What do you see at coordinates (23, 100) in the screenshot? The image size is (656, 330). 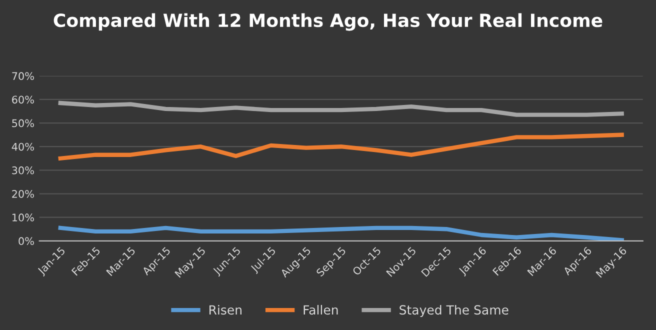 I see `y-tick-label: 60%` at bounding box center [23, 100].